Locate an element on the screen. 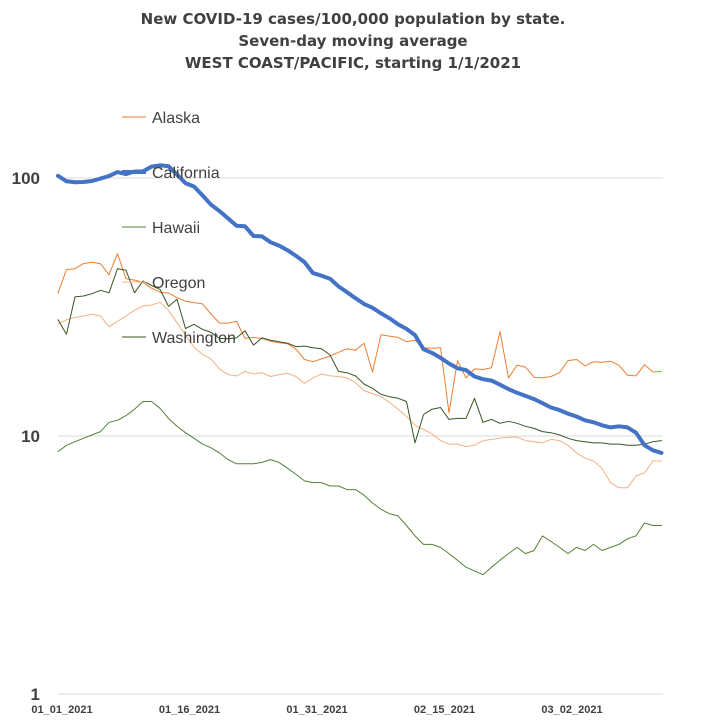 The width and height of the screenshot is (706, 724). legend-label-alaska: Alaska is located at coordinates (176, 118).